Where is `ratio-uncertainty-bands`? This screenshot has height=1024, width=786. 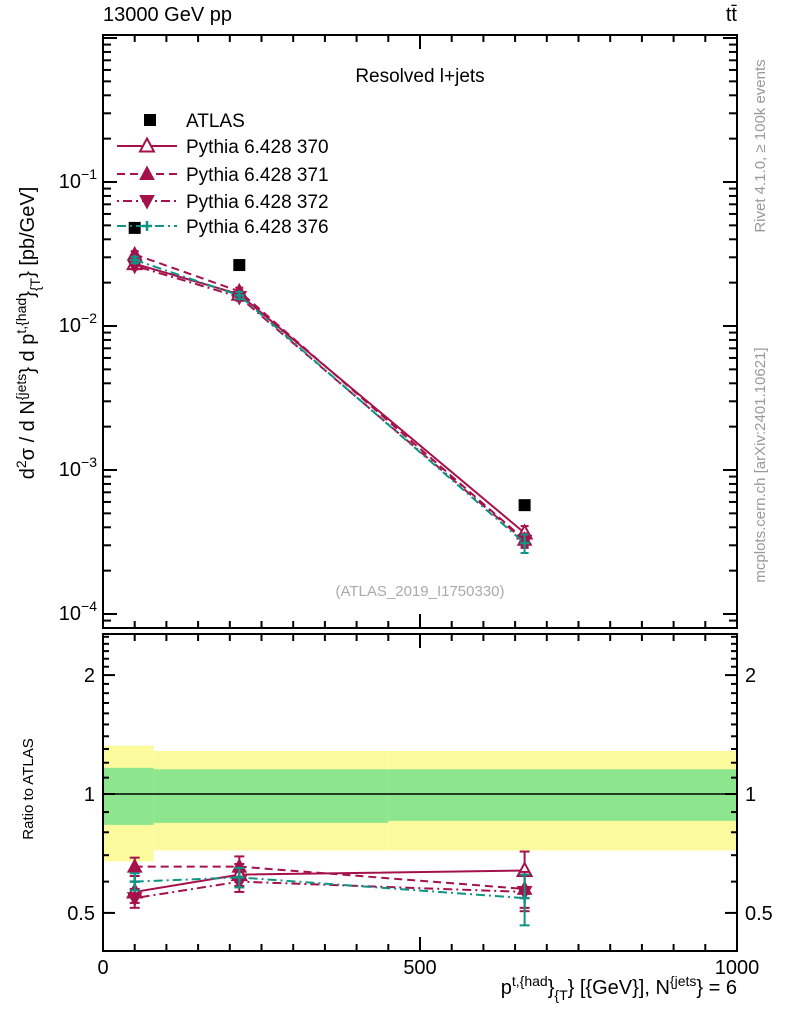
ratio-uncertainty-bands is located at coordinates (420, 803).